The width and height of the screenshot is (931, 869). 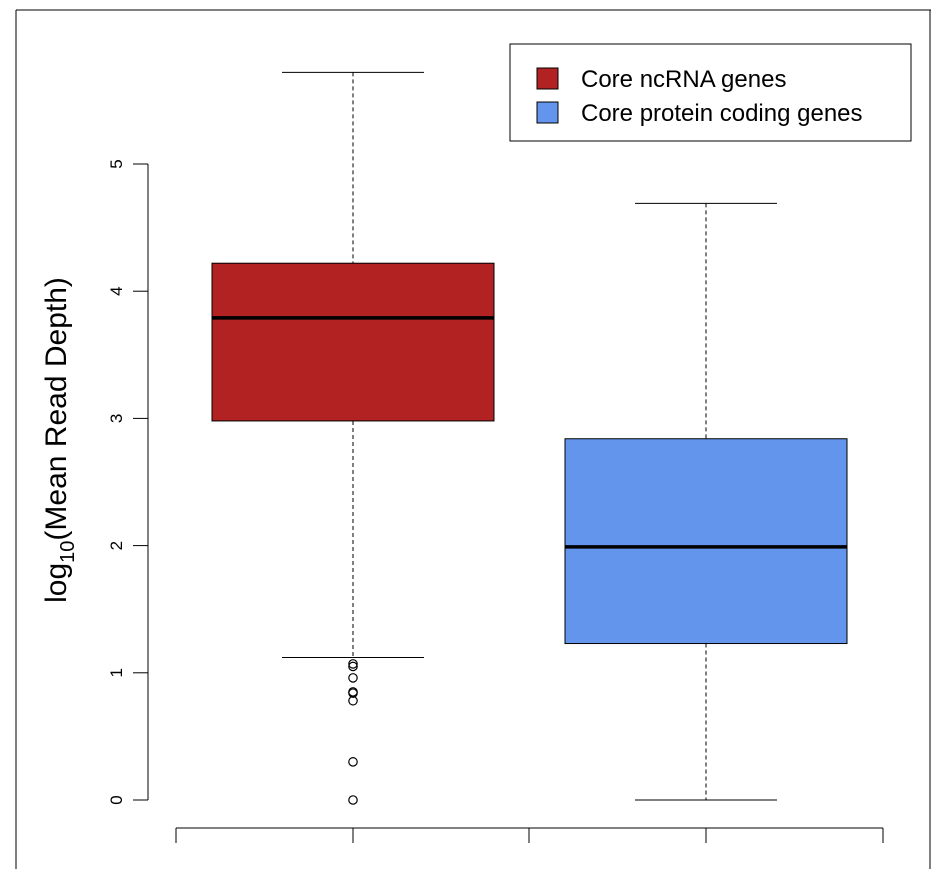 I want to click on y-axis-tick-label: 3, so click(x=116, y=418).